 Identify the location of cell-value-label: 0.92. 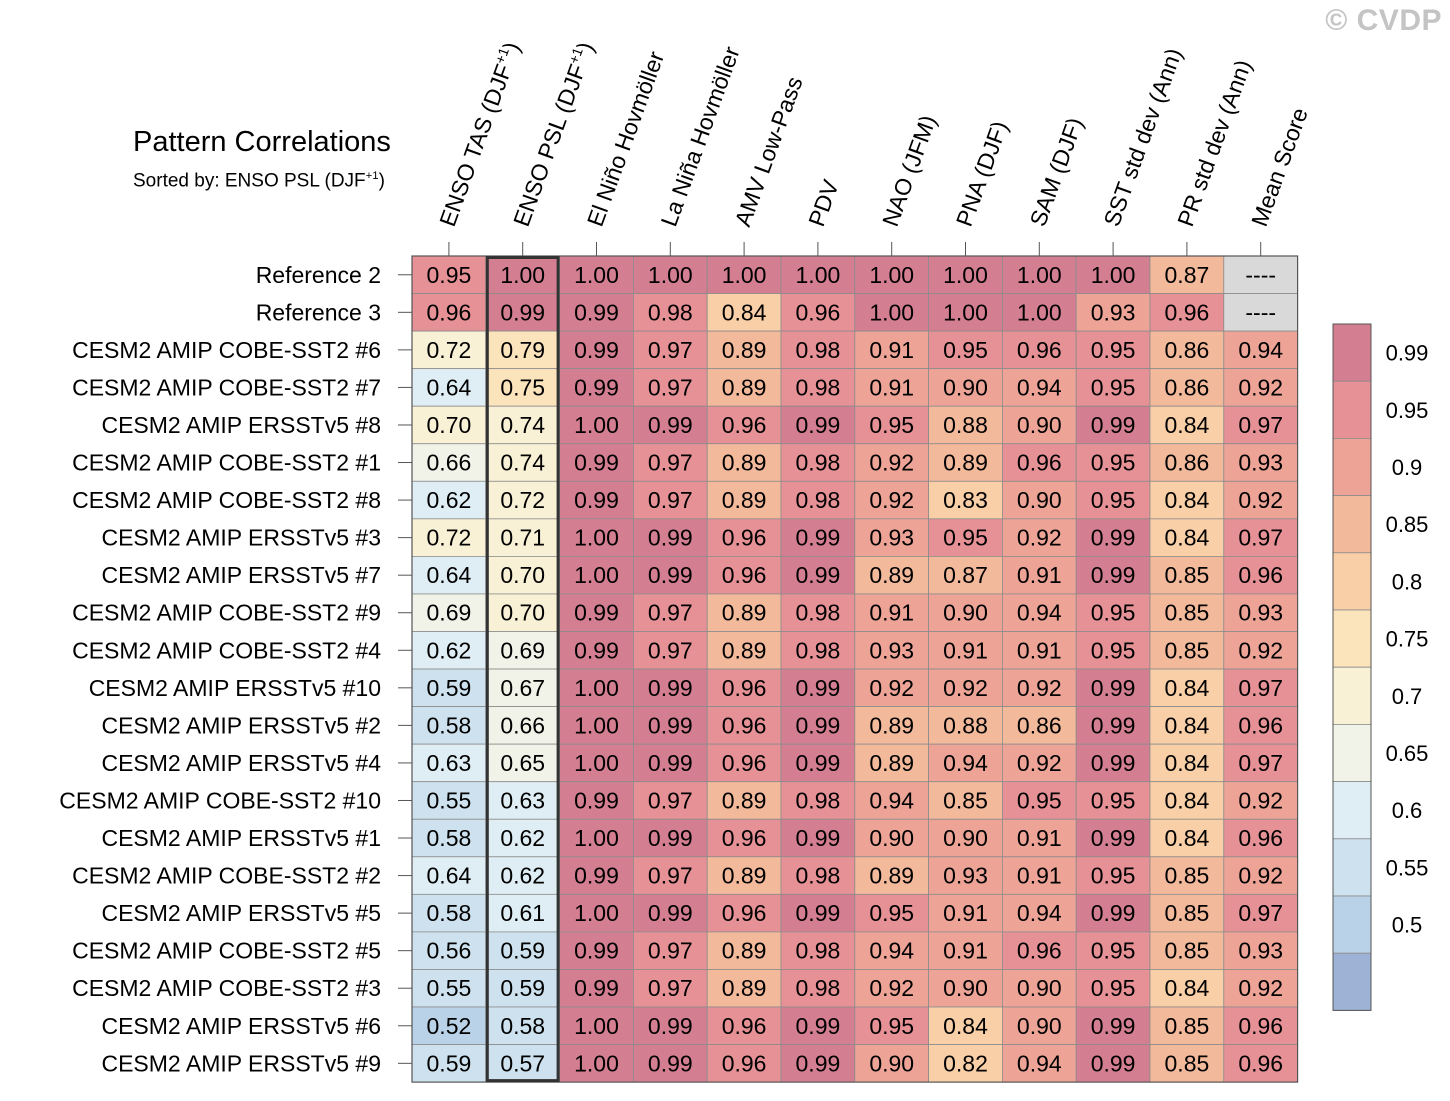
(891, 463).